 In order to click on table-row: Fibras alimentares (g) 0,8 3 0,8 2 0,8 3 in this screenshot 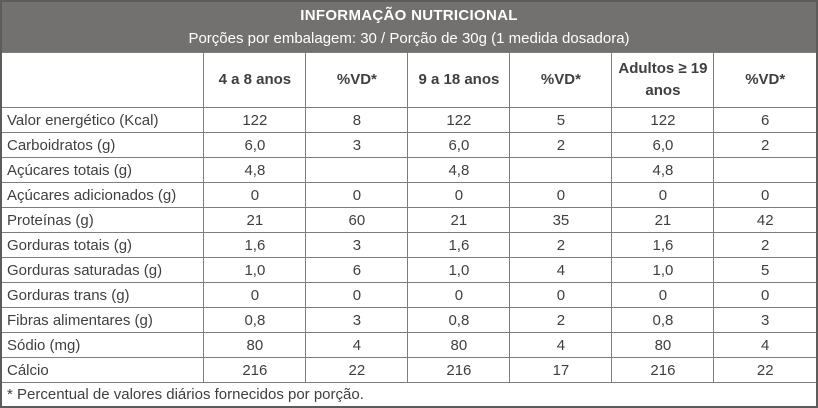, I will do `click(409, 320)`.